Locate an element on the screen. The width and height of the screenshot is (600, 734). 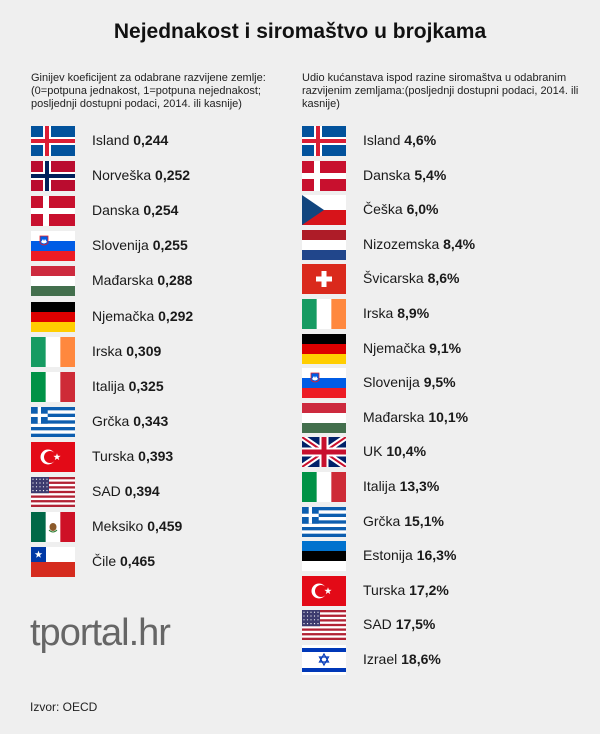
flag-row: SAD 17,5% is located at coordinates (437, 625).